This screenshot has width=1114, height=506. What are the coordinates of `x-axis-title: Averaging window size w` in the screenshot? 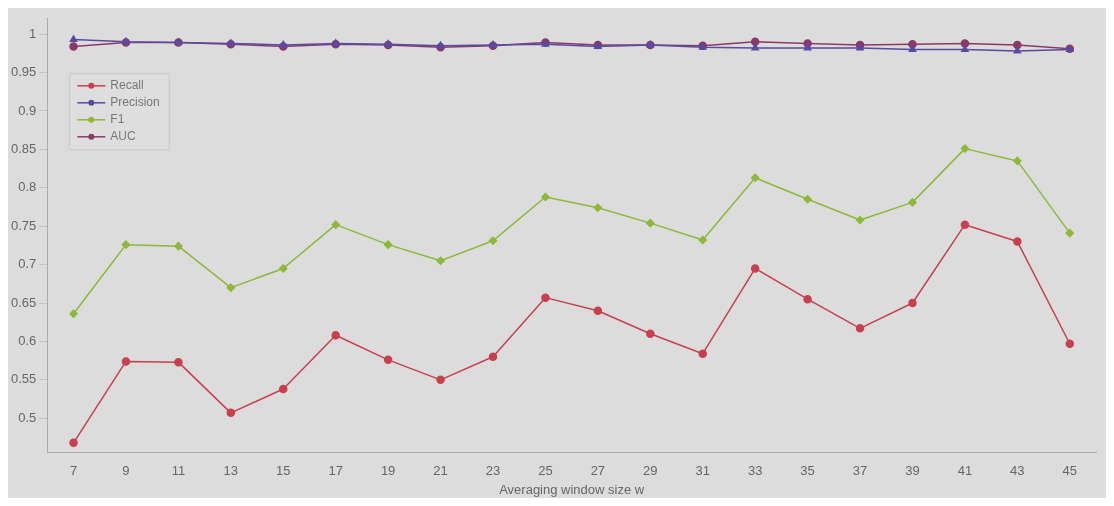 It's located at (572, 489).